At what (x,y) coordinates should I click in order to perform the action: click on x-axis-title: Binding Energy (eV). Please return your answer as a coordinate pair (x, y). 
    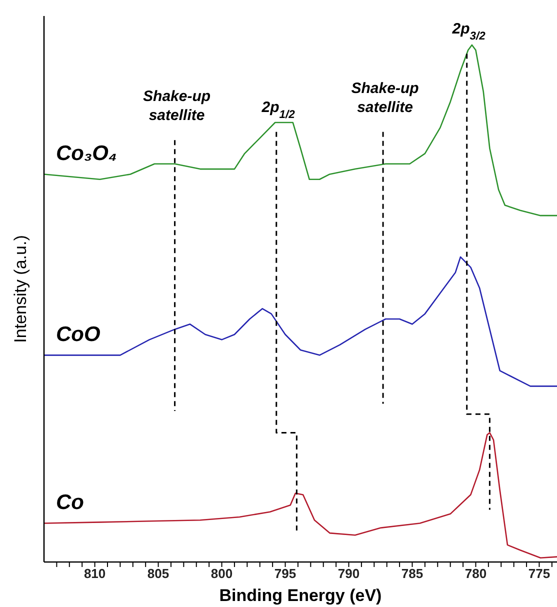
    Looking at the image, I should click on (300, 595).